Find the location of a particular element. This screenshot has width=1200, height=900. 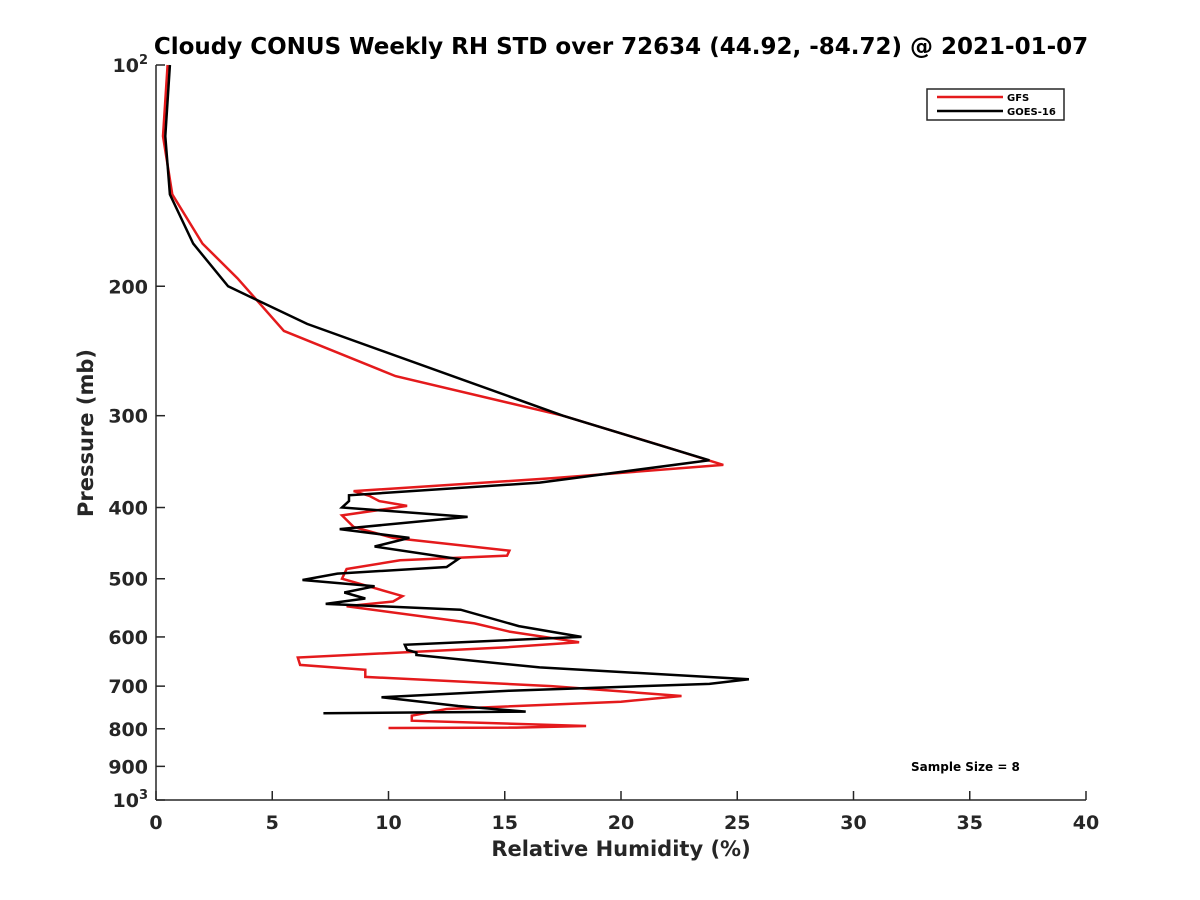

x-tick-label: 0 is located at coordinates (155, 823).